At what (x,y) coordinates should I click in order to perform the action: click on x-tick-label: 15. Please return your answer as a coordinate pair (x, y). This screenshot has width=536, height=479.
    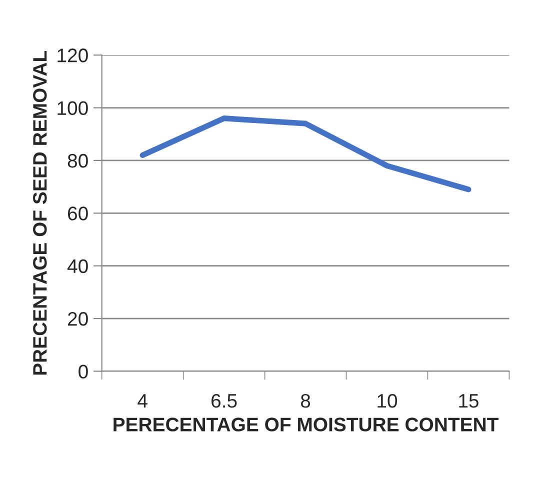
    Looking at the image, I should click on (468, 401).